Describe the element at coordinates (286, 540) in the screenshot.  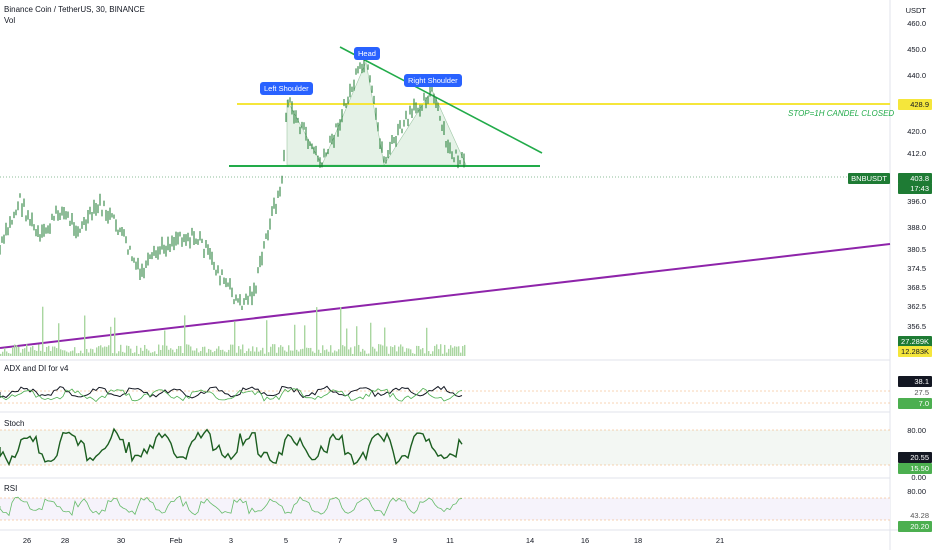
I see `time-axis-label: 5` at that location.